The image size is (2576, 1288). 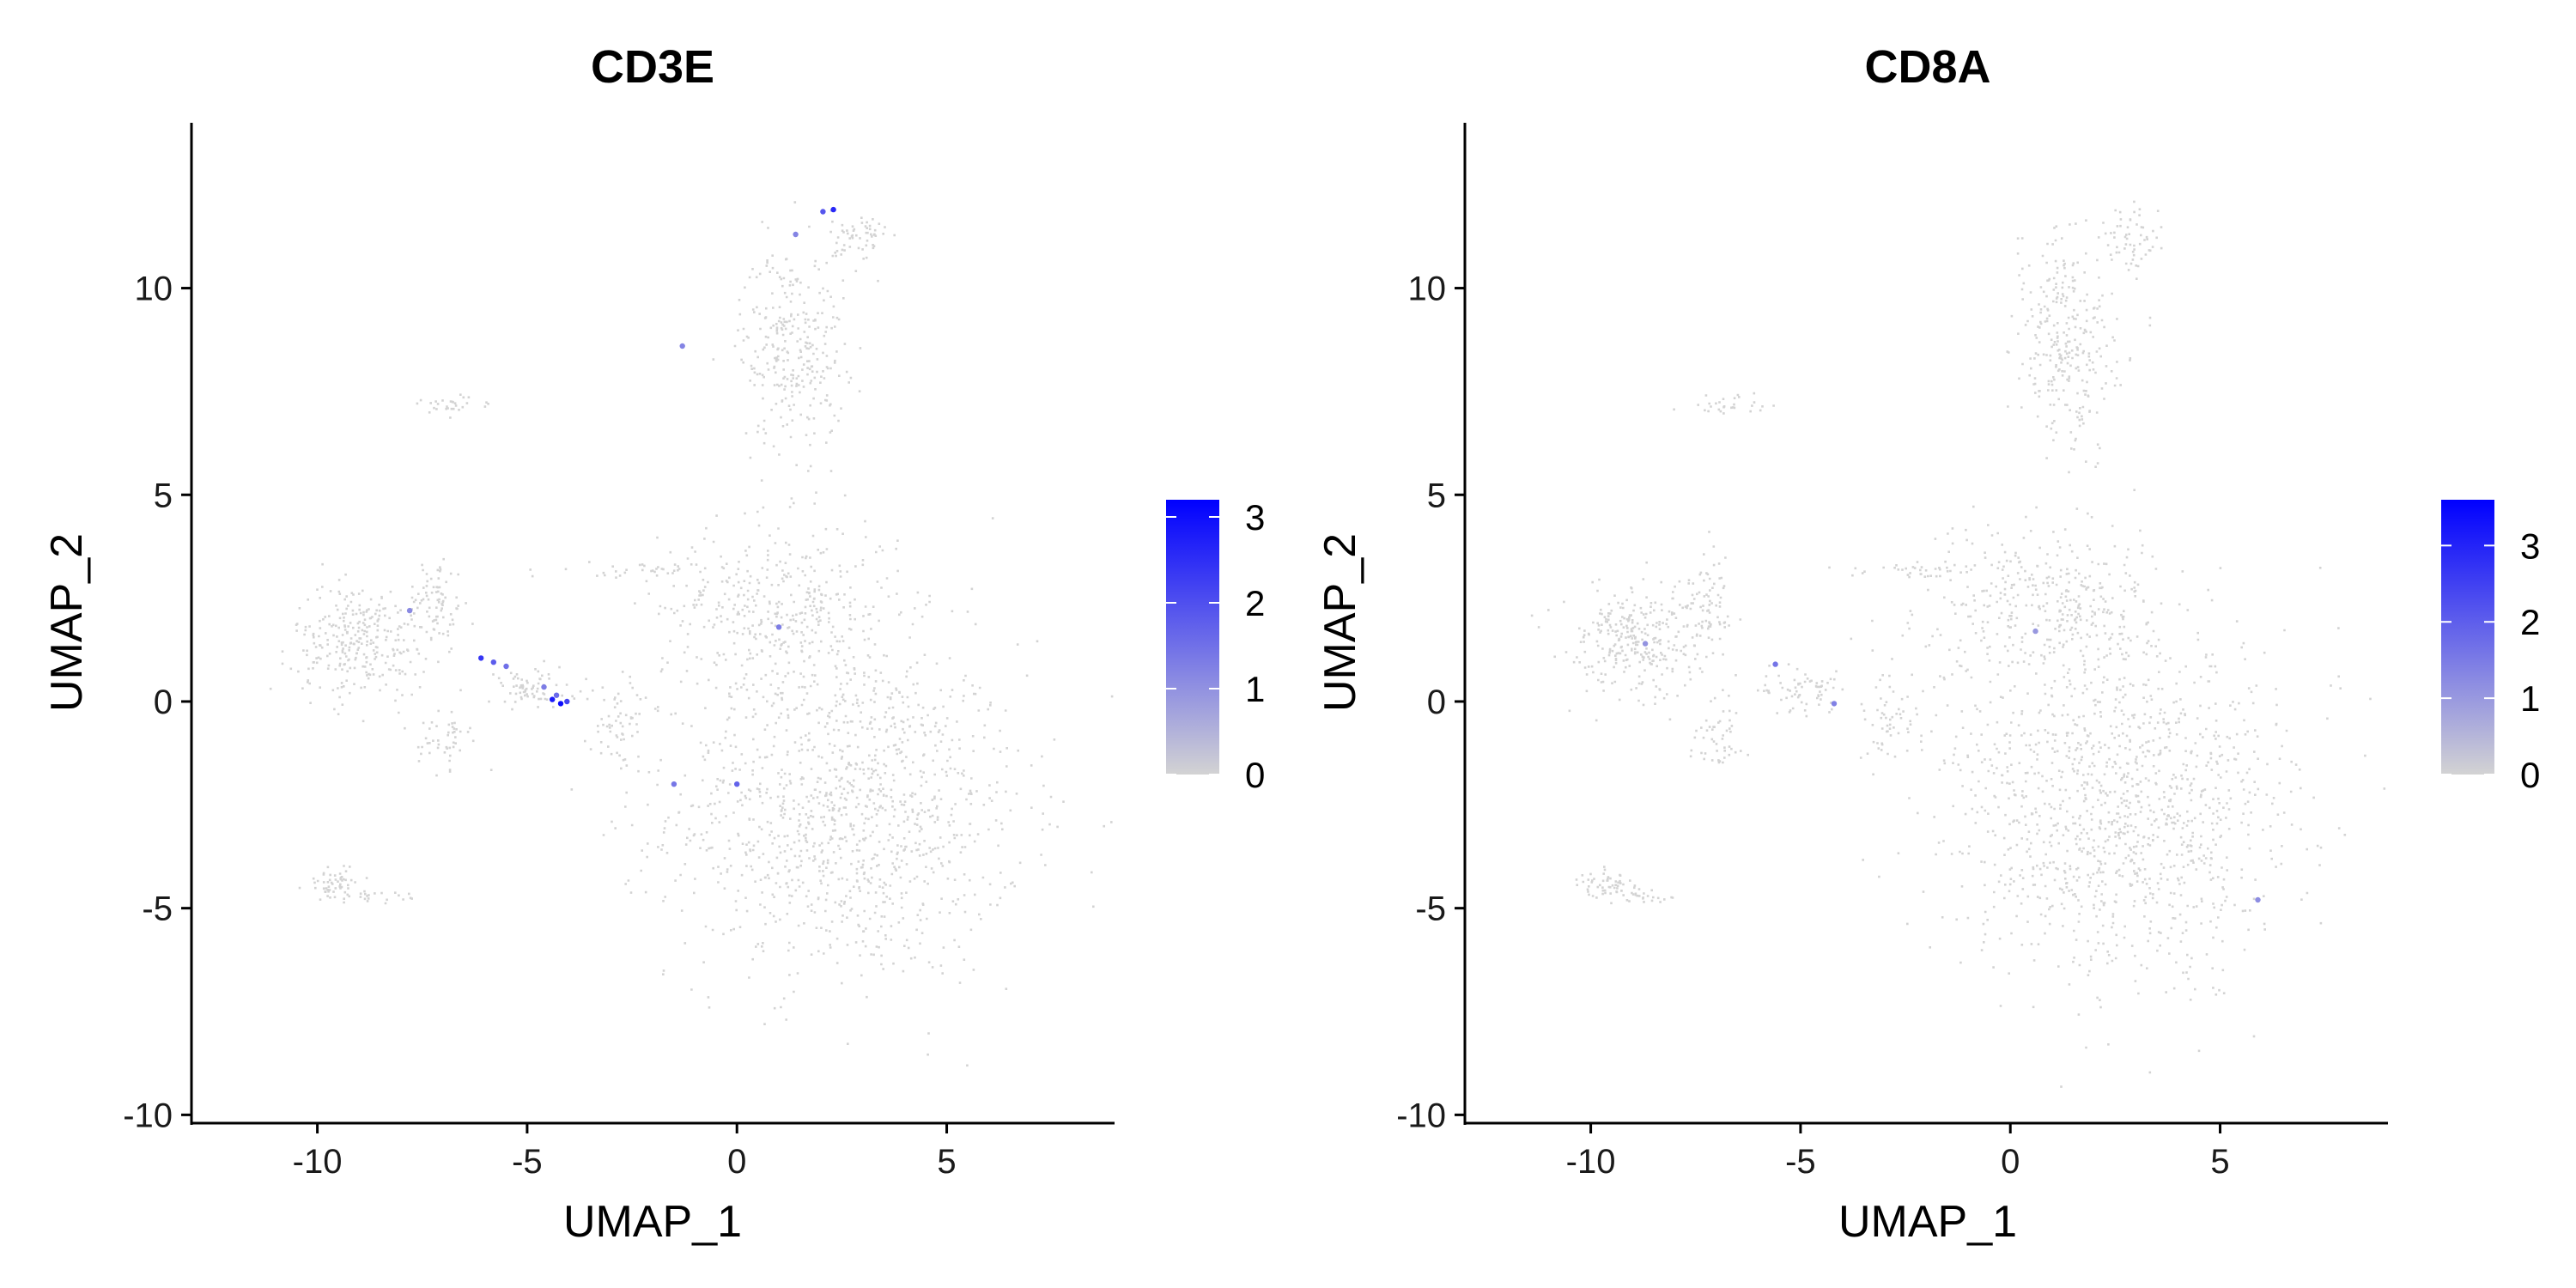 What do you see at coordinates (652, 67) in the screenshot?
I see `panel-title: CD3E` at bounding box center [652, 67].